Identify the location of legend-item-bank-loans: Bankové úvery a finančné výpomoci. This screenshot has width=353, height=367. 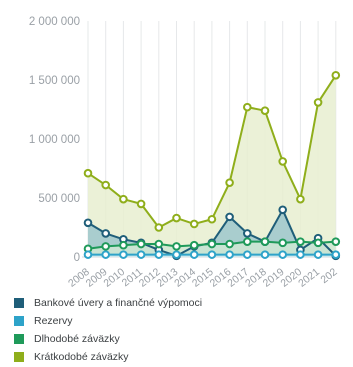
(108, 303).